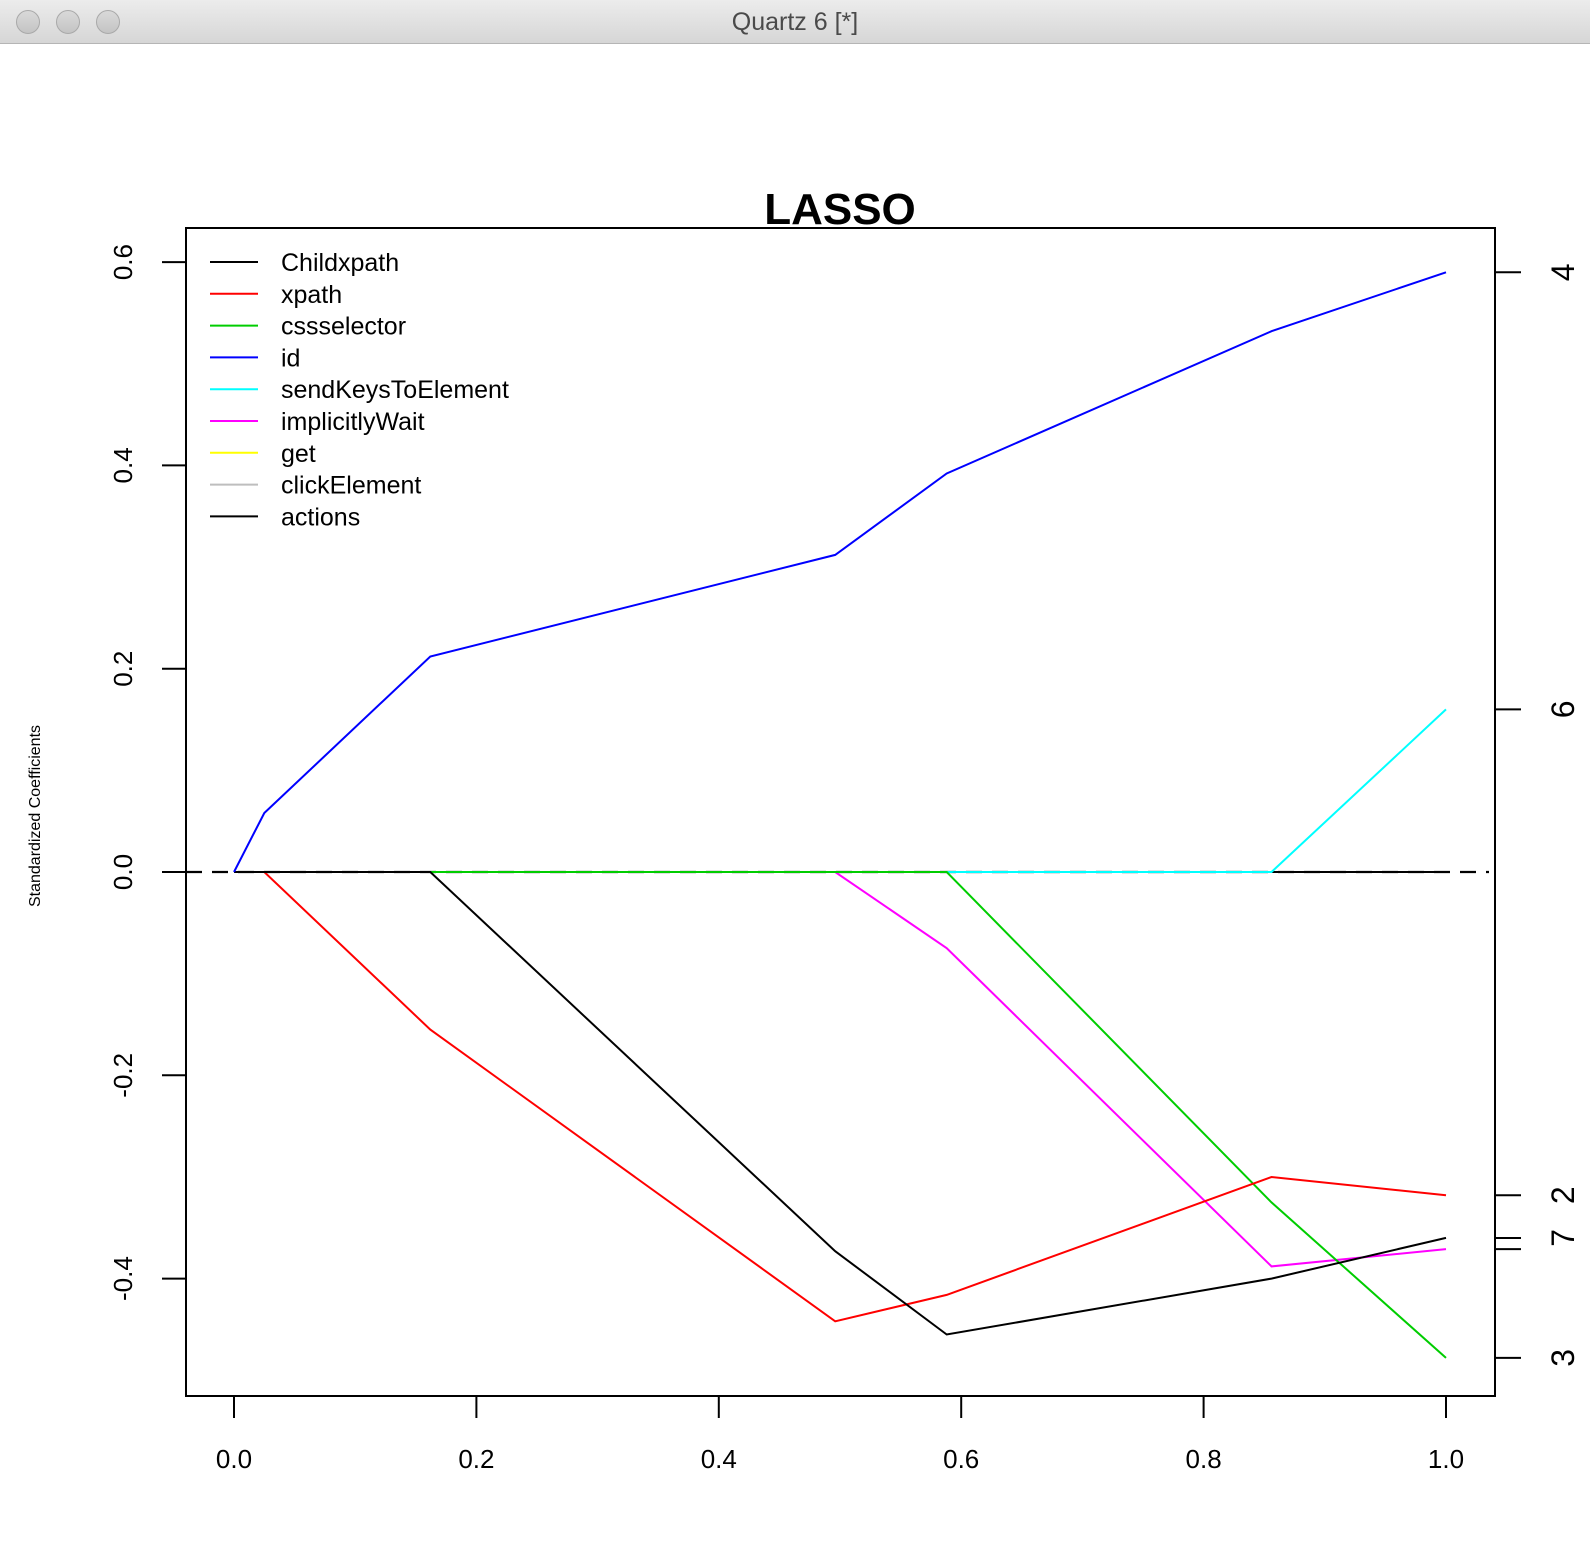 The image size is (1590, 1559). What do you see at coordinates (961, 1459) in the screenshot?
I see `x-tick-label: 0.6` at bounding box center [961, 1459].